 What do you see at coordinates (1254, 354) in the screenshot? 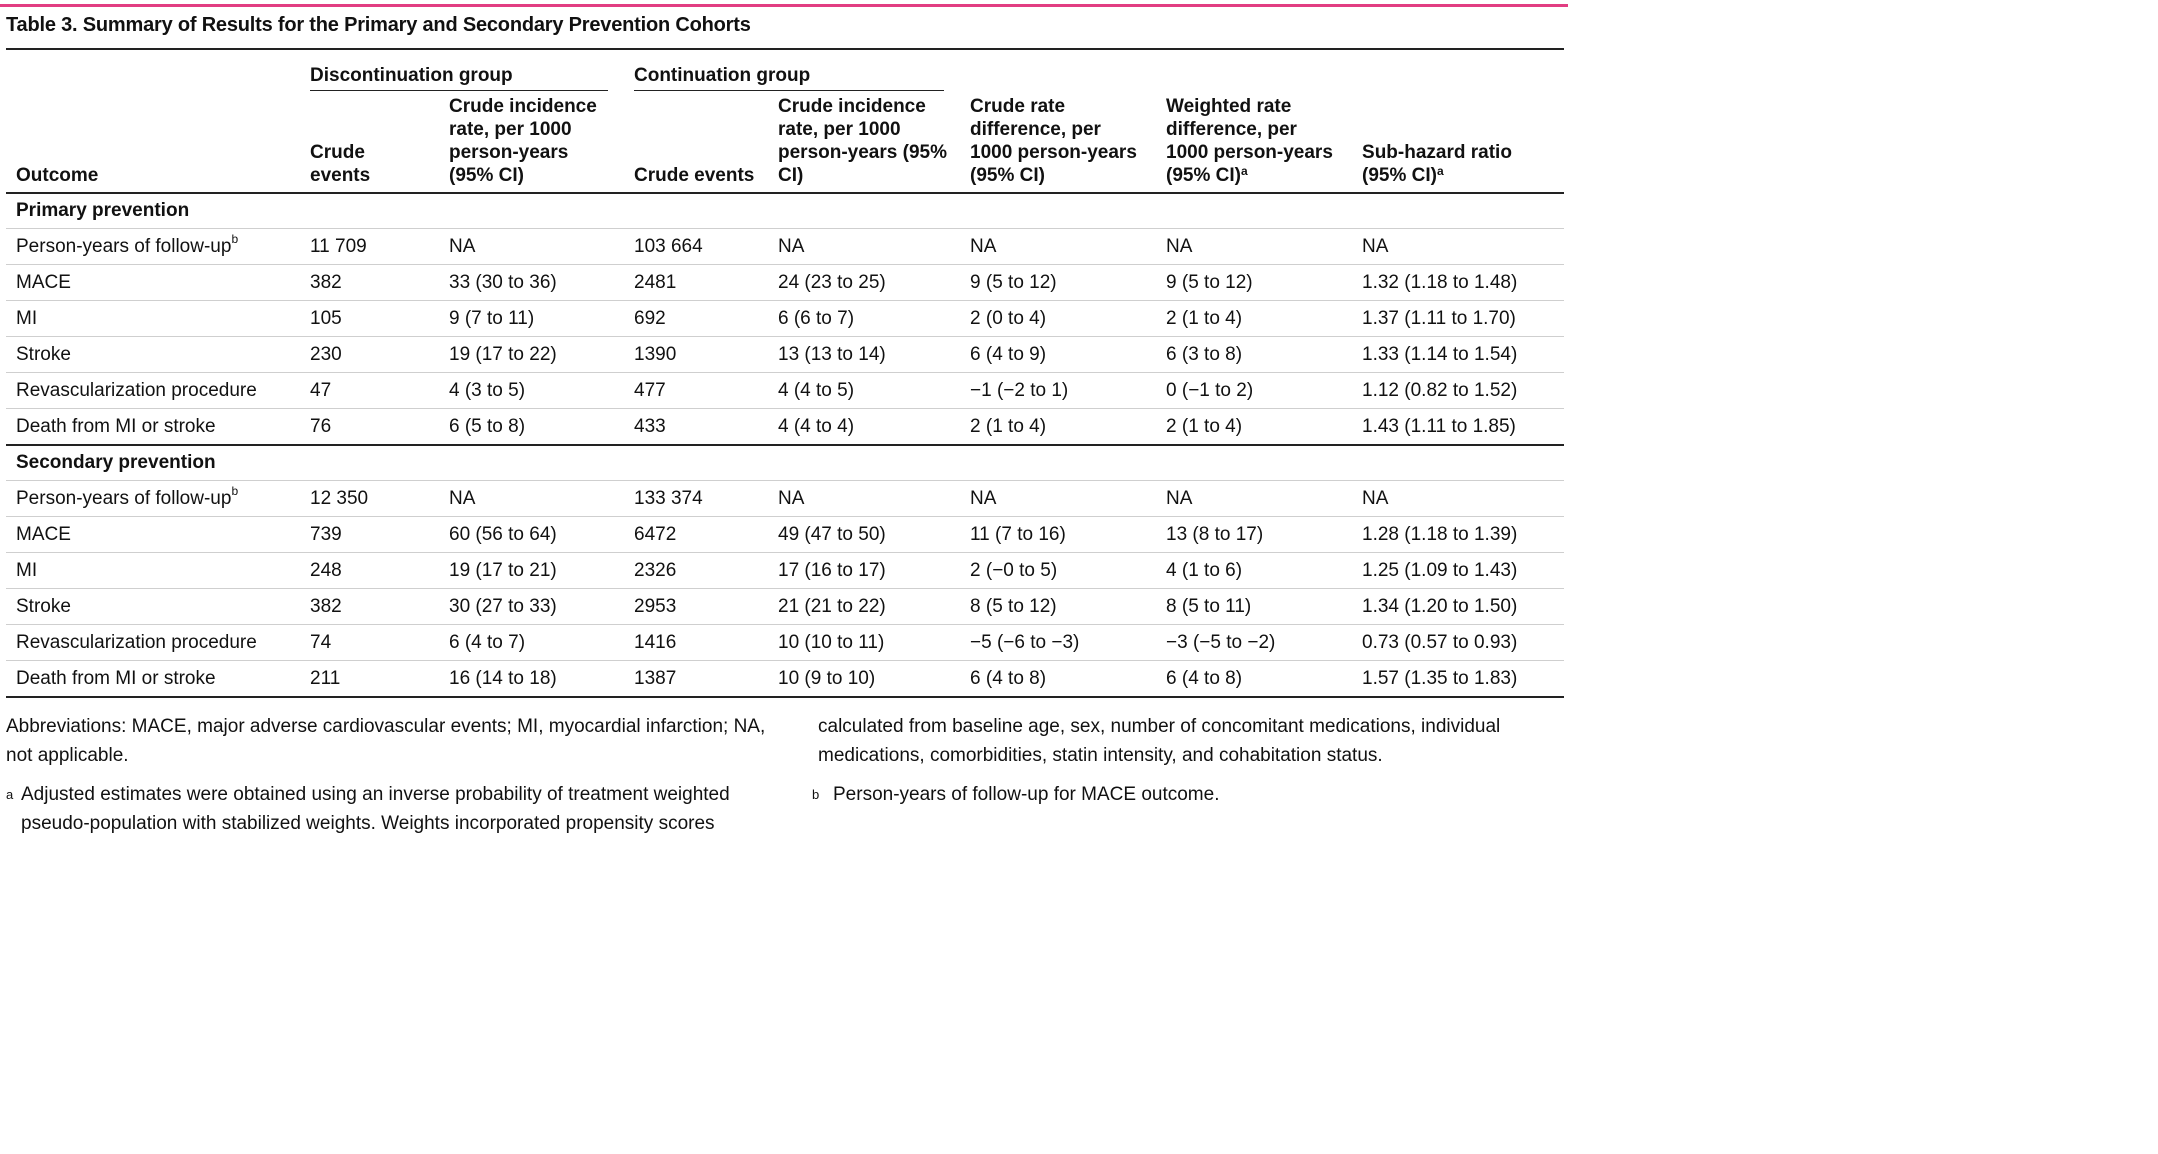
I see `cell-weighted-rate-difference: 6 (3 to 8)` at bounding box center [1254, 354].